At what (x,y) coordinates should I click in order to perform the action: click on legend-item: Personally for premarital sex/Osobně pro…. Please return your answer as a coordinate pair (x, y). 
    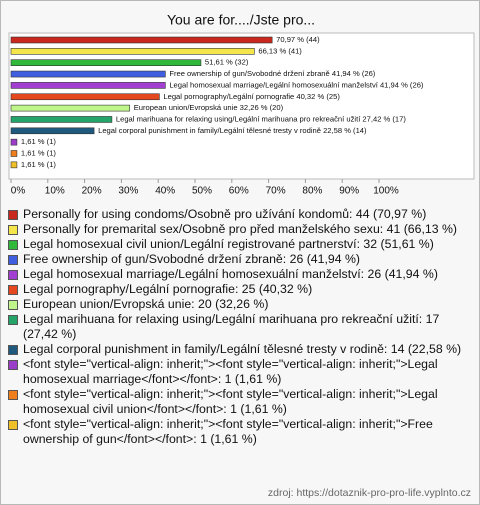
    Looking at the image, I should click on (240, 229).